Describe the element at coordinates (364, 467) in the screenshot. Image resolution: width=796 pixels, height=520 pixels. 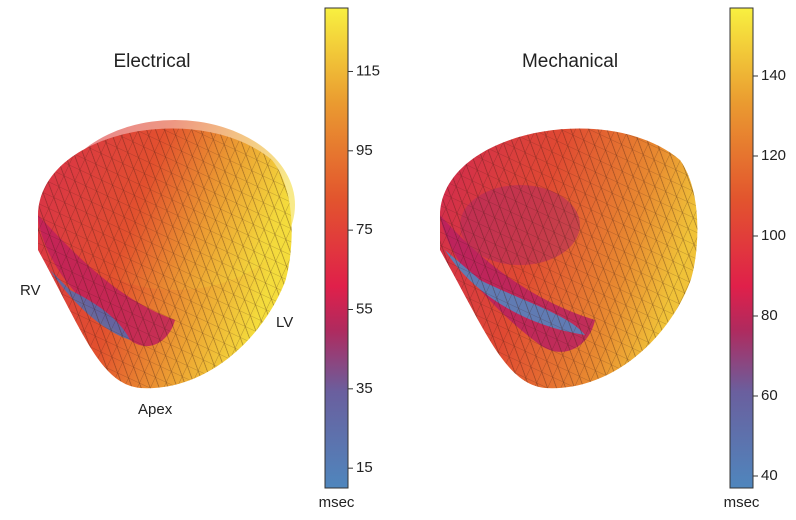
I see `tick-label: 15` at that location.